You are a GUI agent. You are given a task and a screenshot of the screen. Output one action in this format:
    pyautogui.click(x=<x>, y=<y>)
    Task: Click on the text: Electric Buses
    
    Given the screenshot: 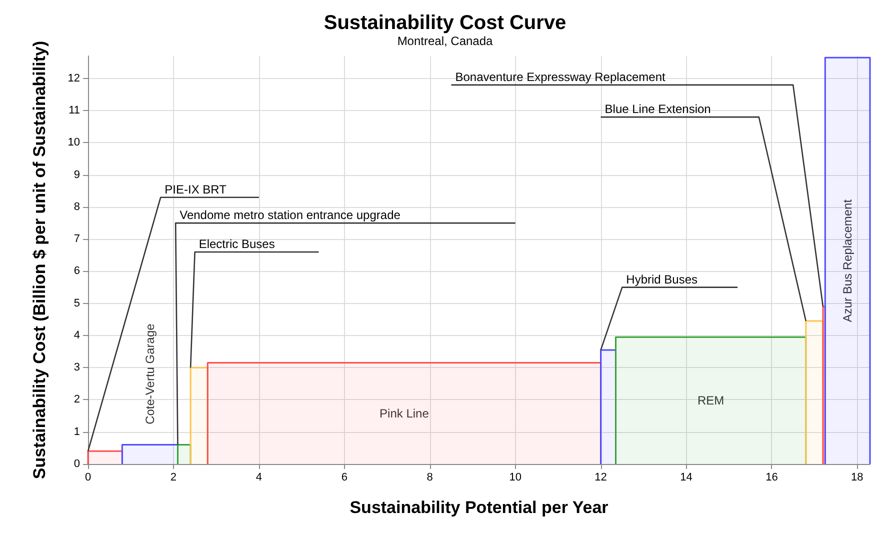 What is the action you would take?
    pyautogui.click(x=236, y=243)
    